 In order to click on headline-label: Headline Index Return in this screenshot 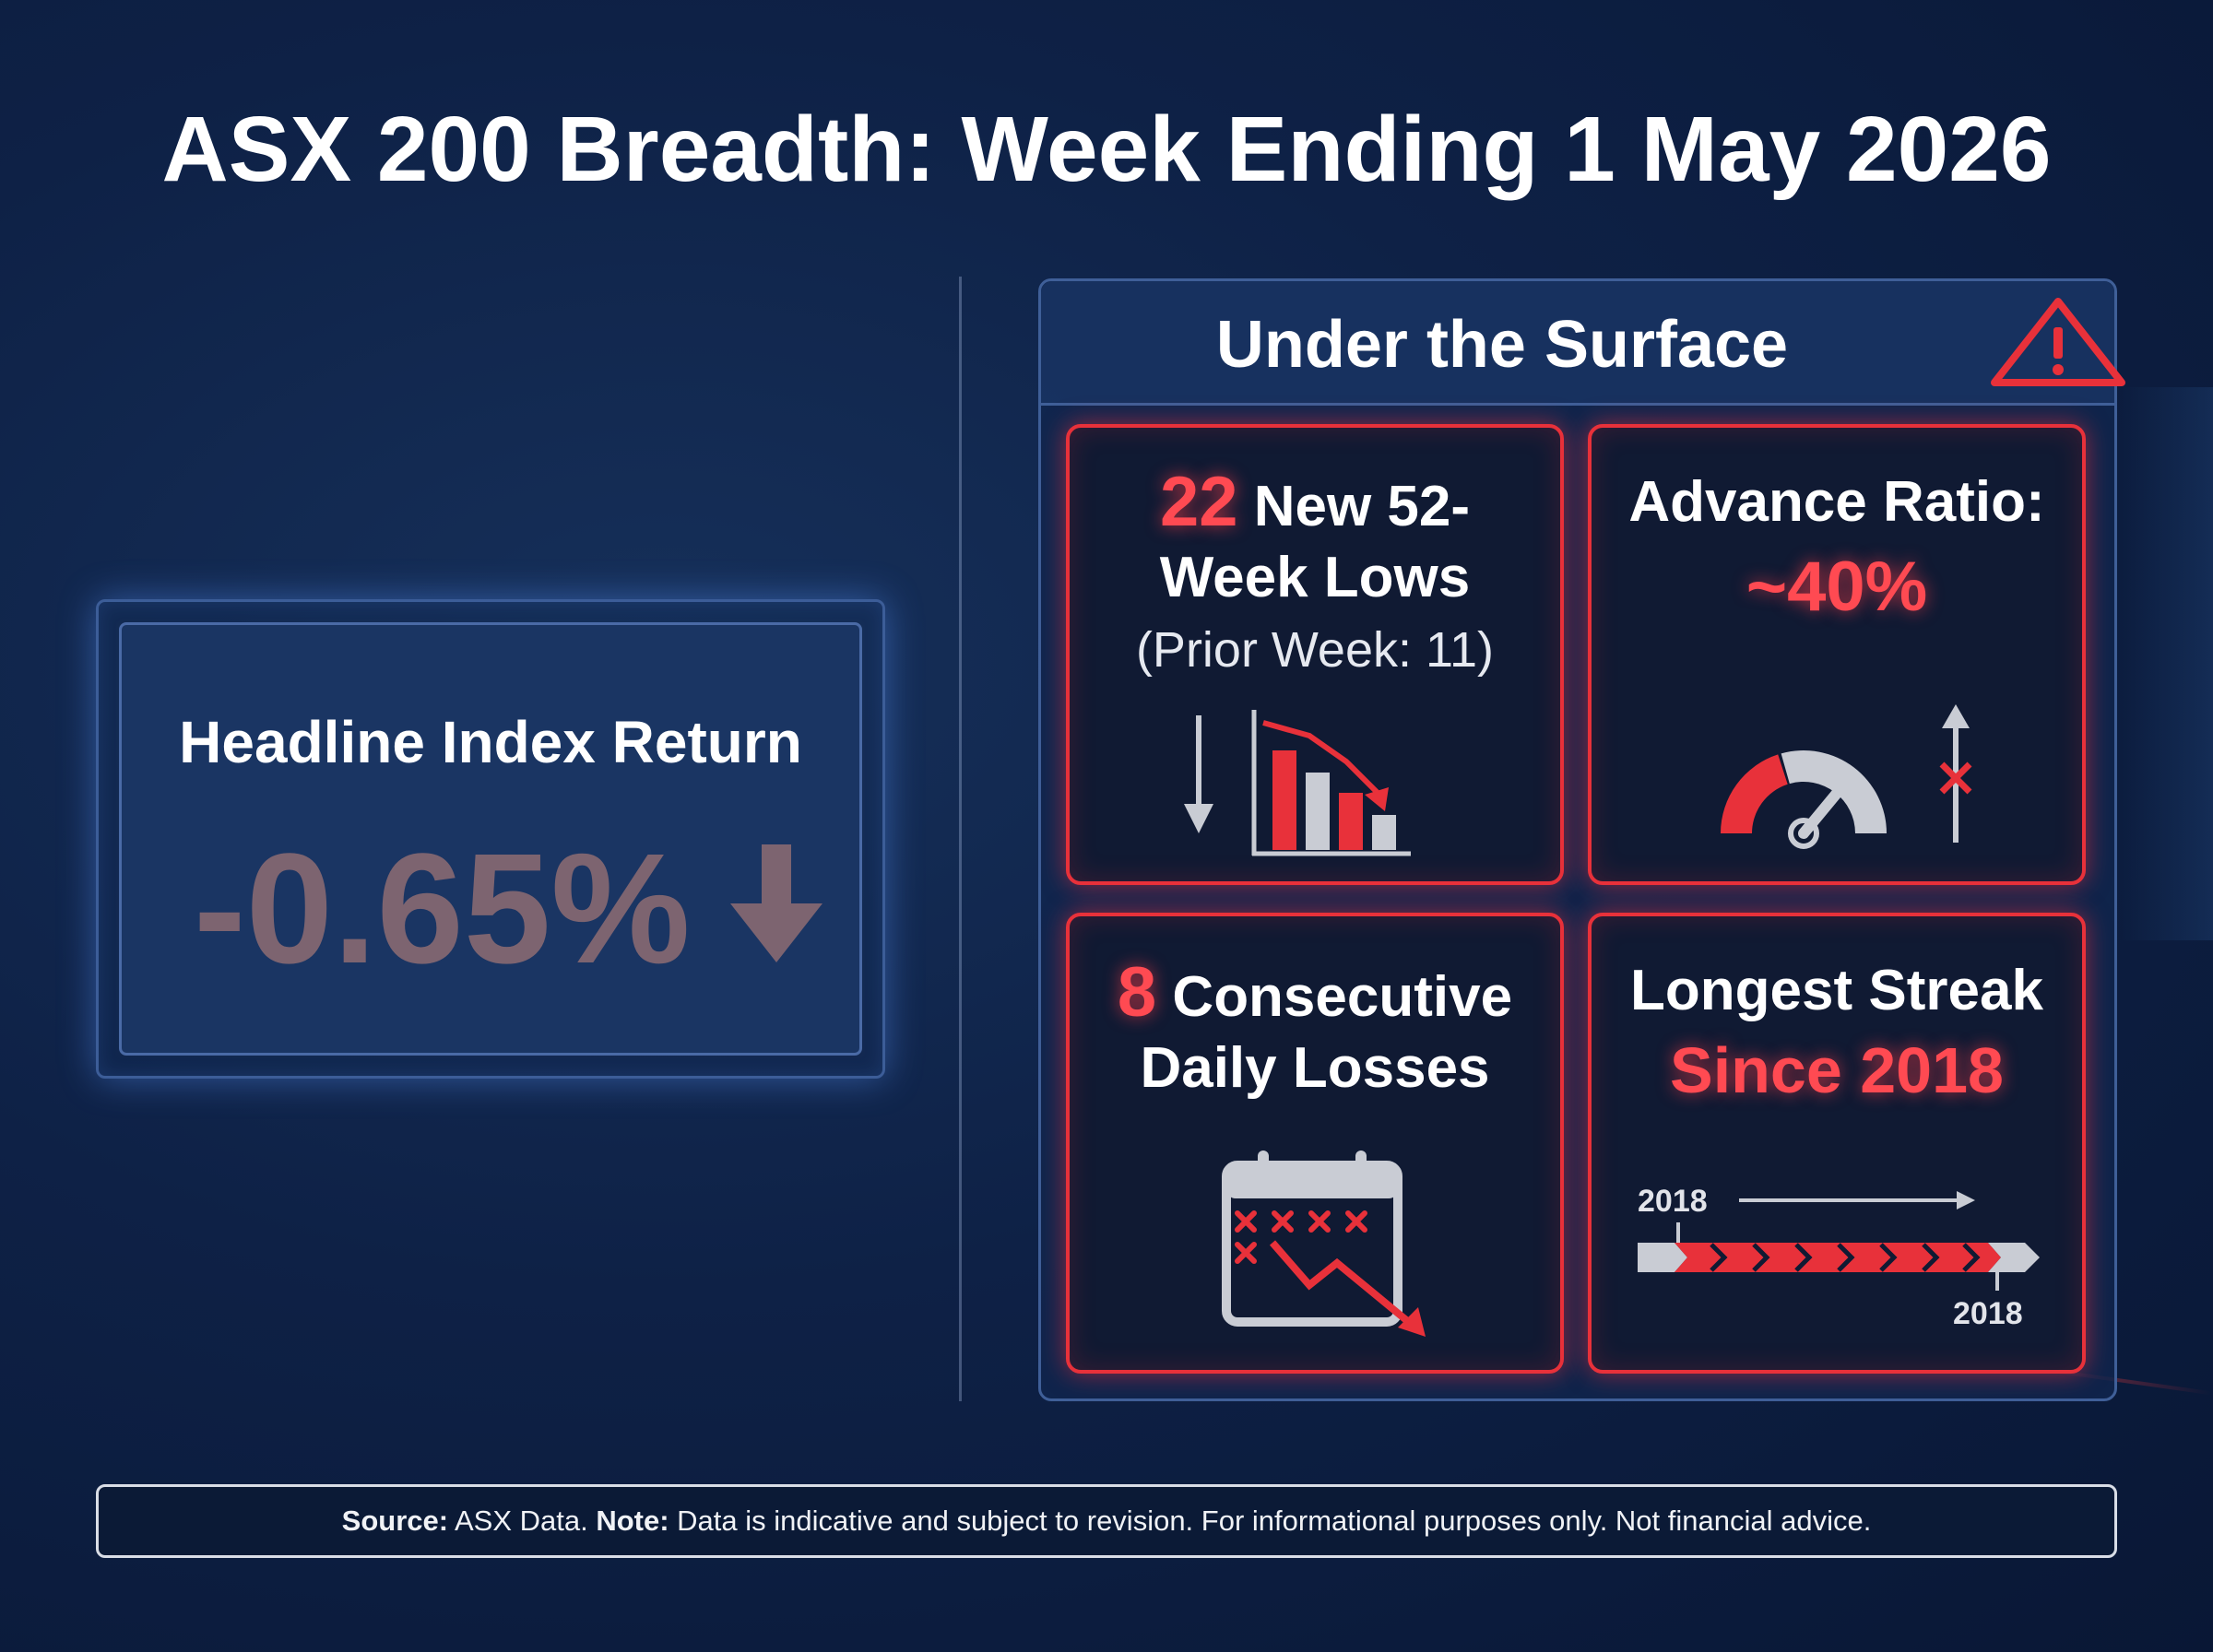, I will do `click(490, 742)`.